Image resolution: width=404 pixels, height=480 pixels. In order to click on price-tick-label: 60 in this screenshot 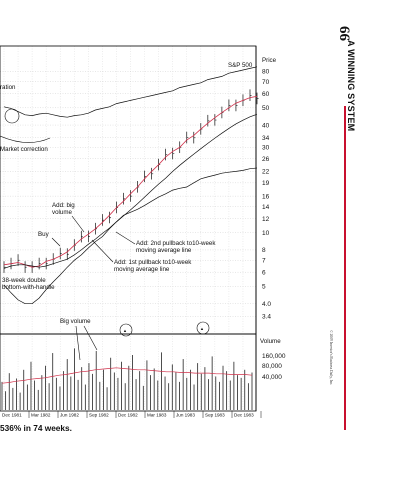, I will do `click(266, 94)`.